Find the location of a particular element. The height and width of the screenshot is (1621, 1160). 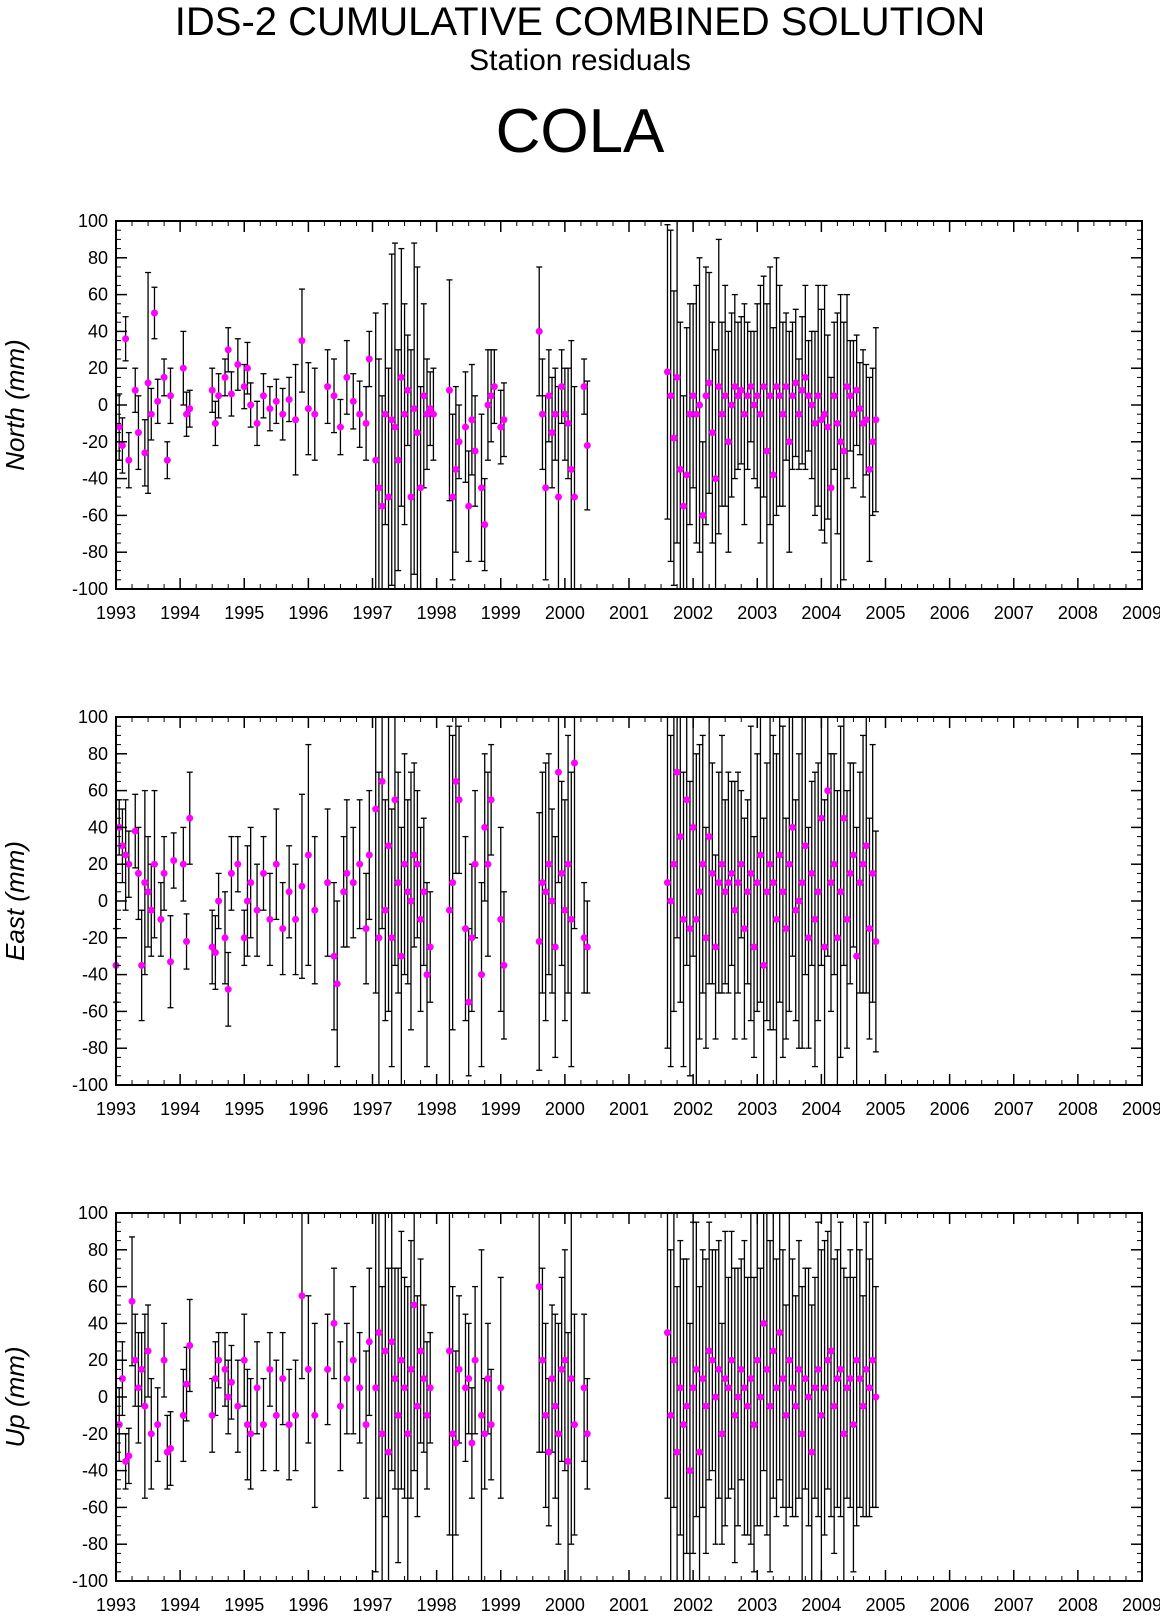

x-tick-label: 2001 is located at coordinates (629, 613).